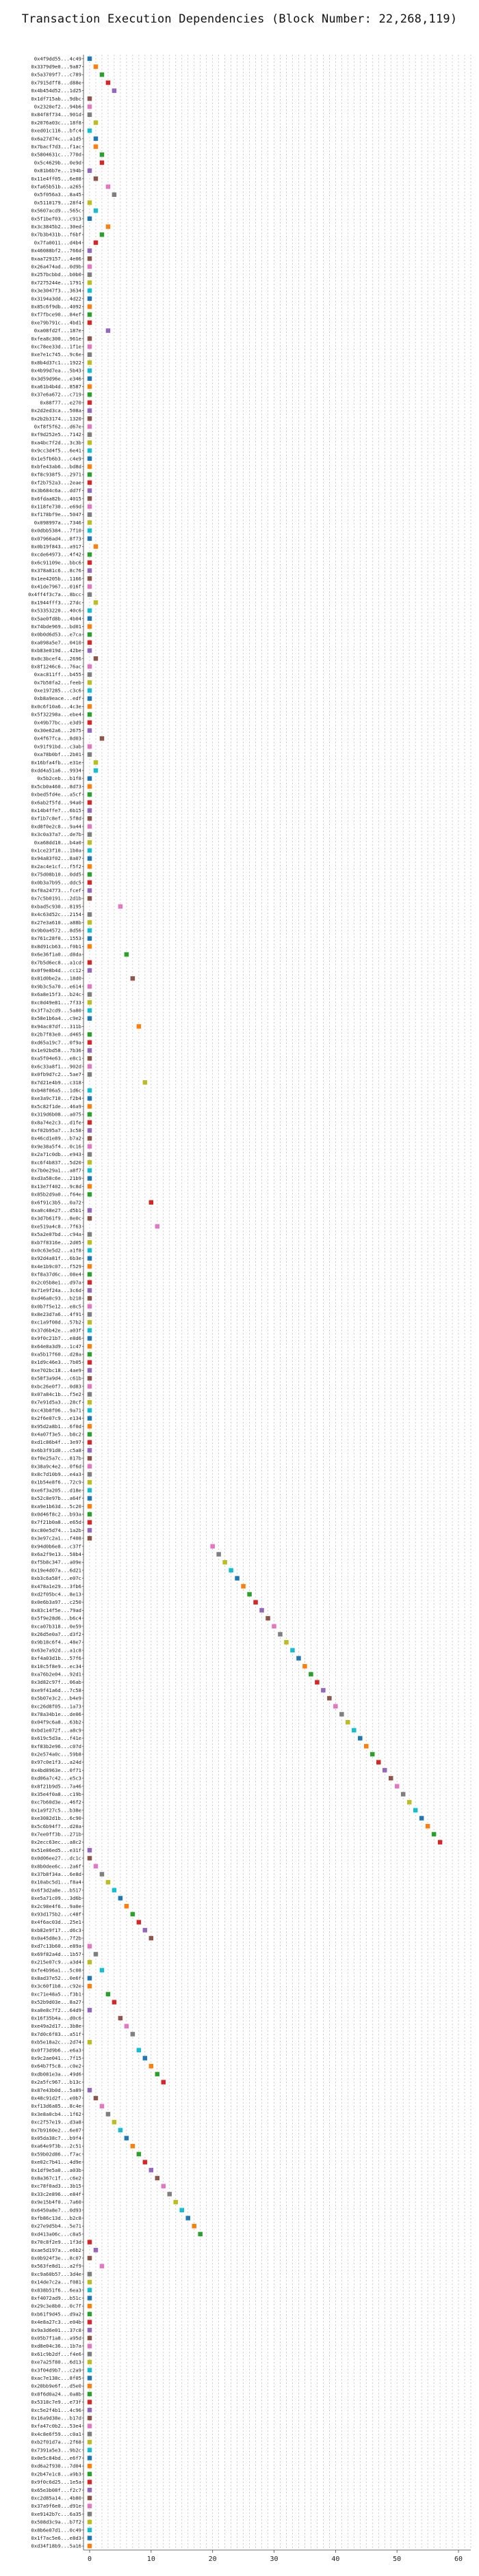 This screenshot has width=479, height=2576. Describe the element at coordinates (56, 1906) in the screenshot. I see `y-tick-label: 0x2c98e4f6...9a0e` at that location.